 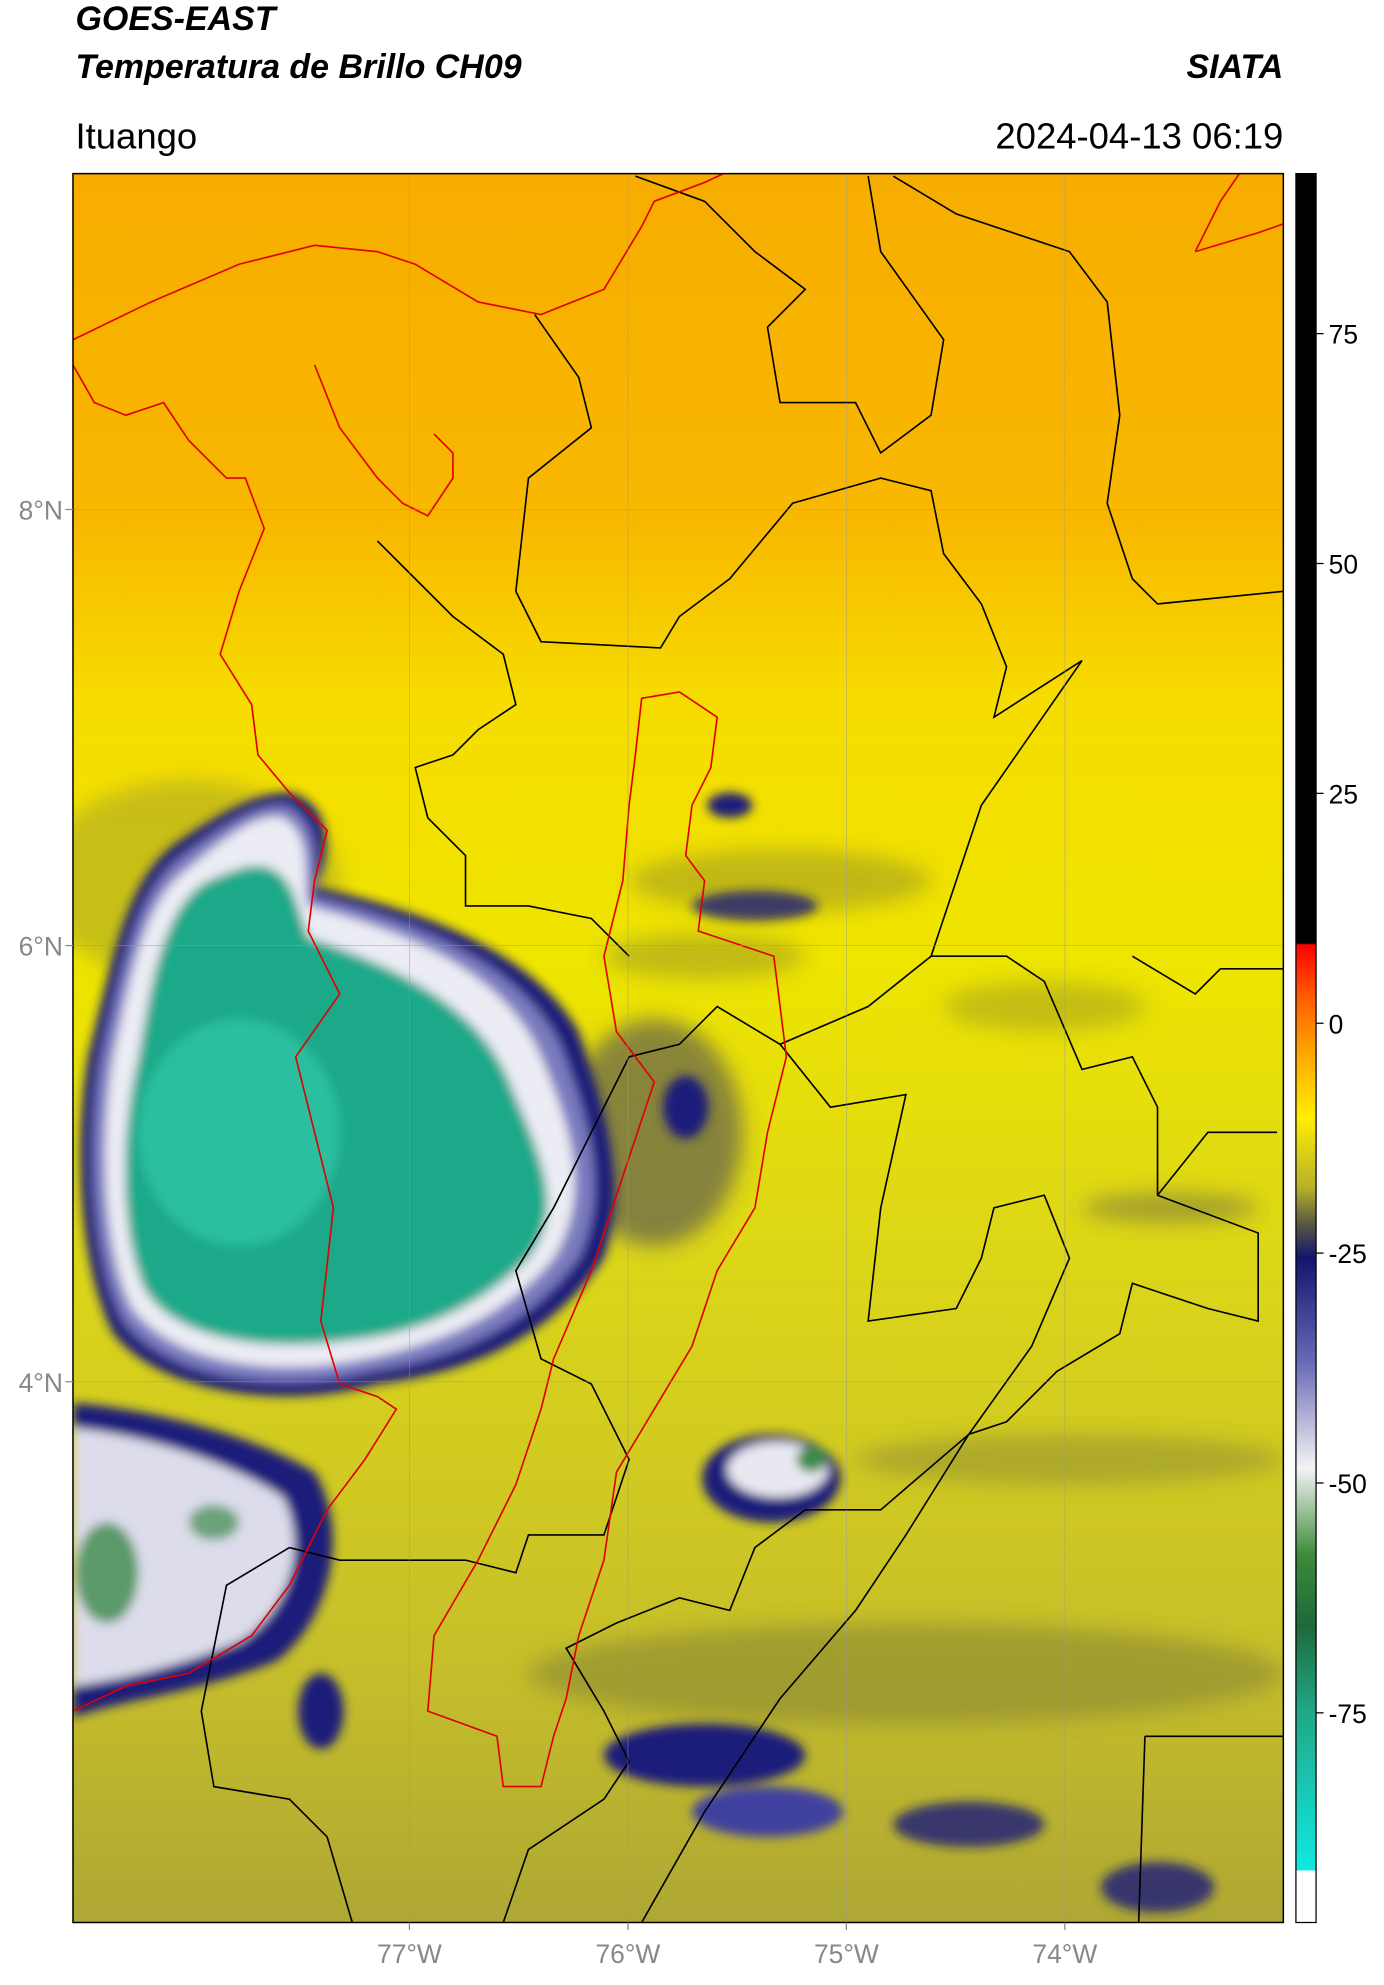 I want to click on colorbar-tick-label: -25, so click(x=1348, y=1254).